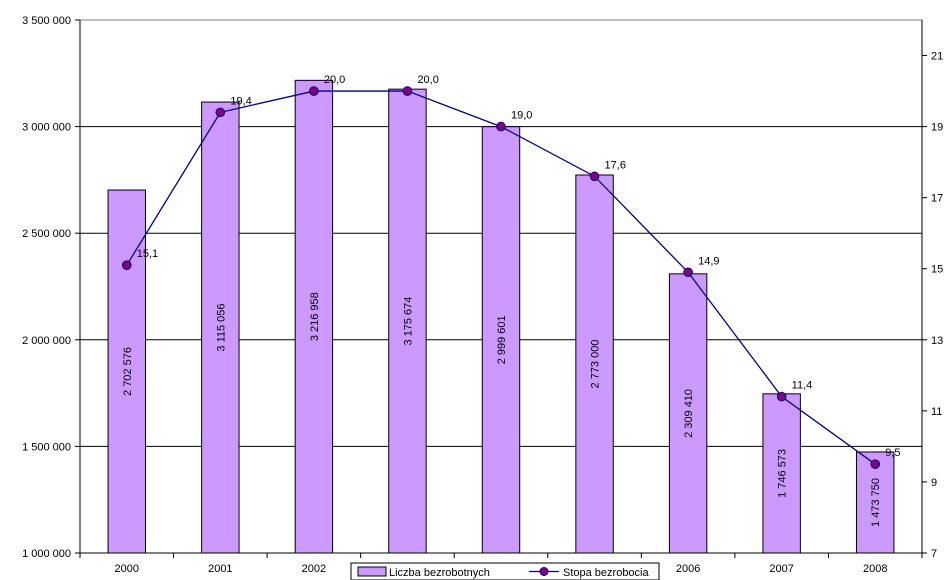 The width and height of the screenshot is (951, 580). I want to click on right-axis-tick-label: 19, so click(937, 128).